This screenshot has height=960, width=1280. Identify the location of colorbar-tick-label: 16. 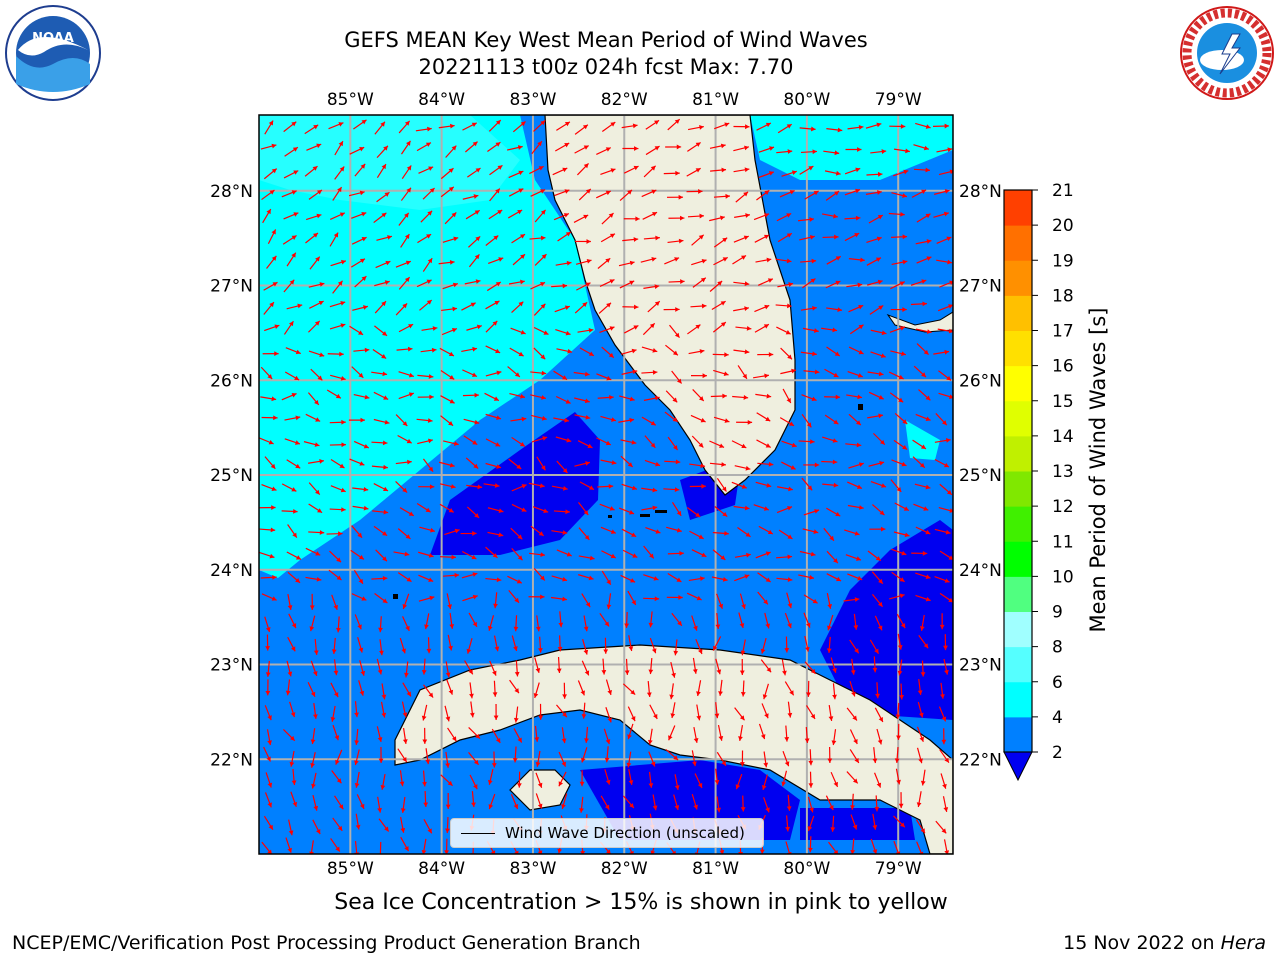
(1063, 367).